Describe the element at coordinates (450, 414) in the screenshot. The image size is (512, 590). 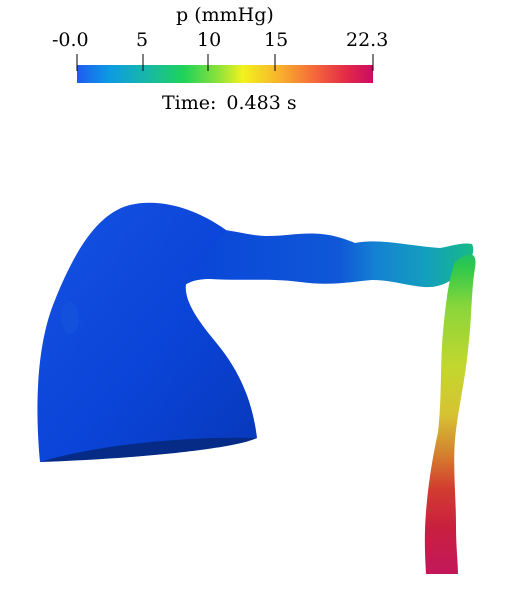
I see `vessel-descending` at that location.